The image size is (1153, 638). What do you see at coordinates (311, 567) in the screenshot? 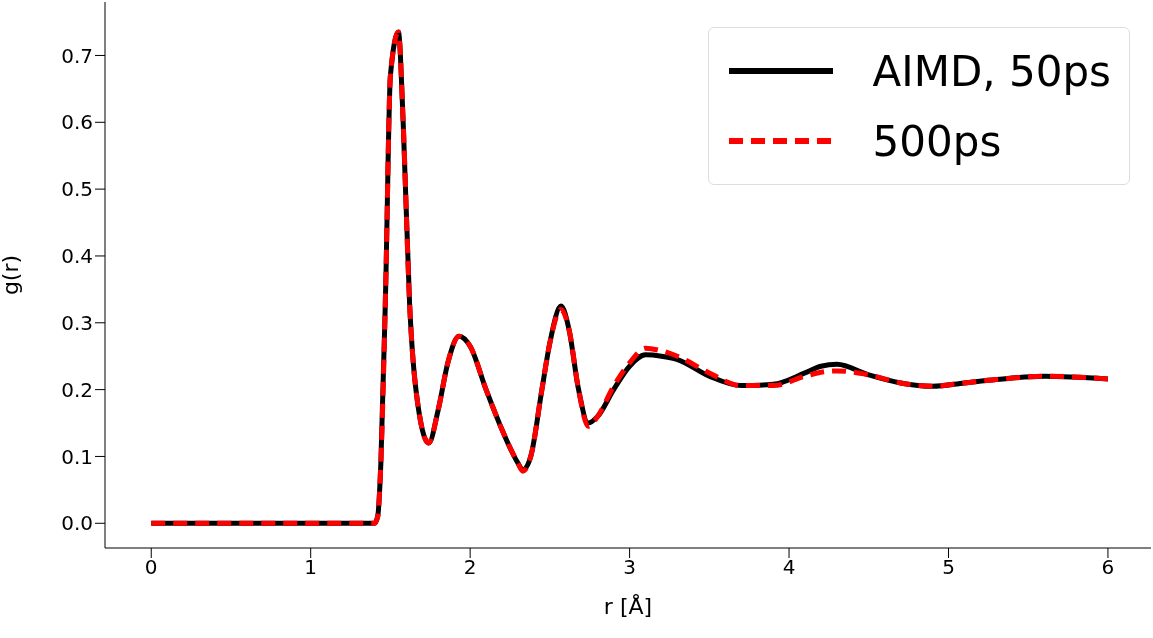
I see `x-tick-label: 1` at bounding box center [311, 567].